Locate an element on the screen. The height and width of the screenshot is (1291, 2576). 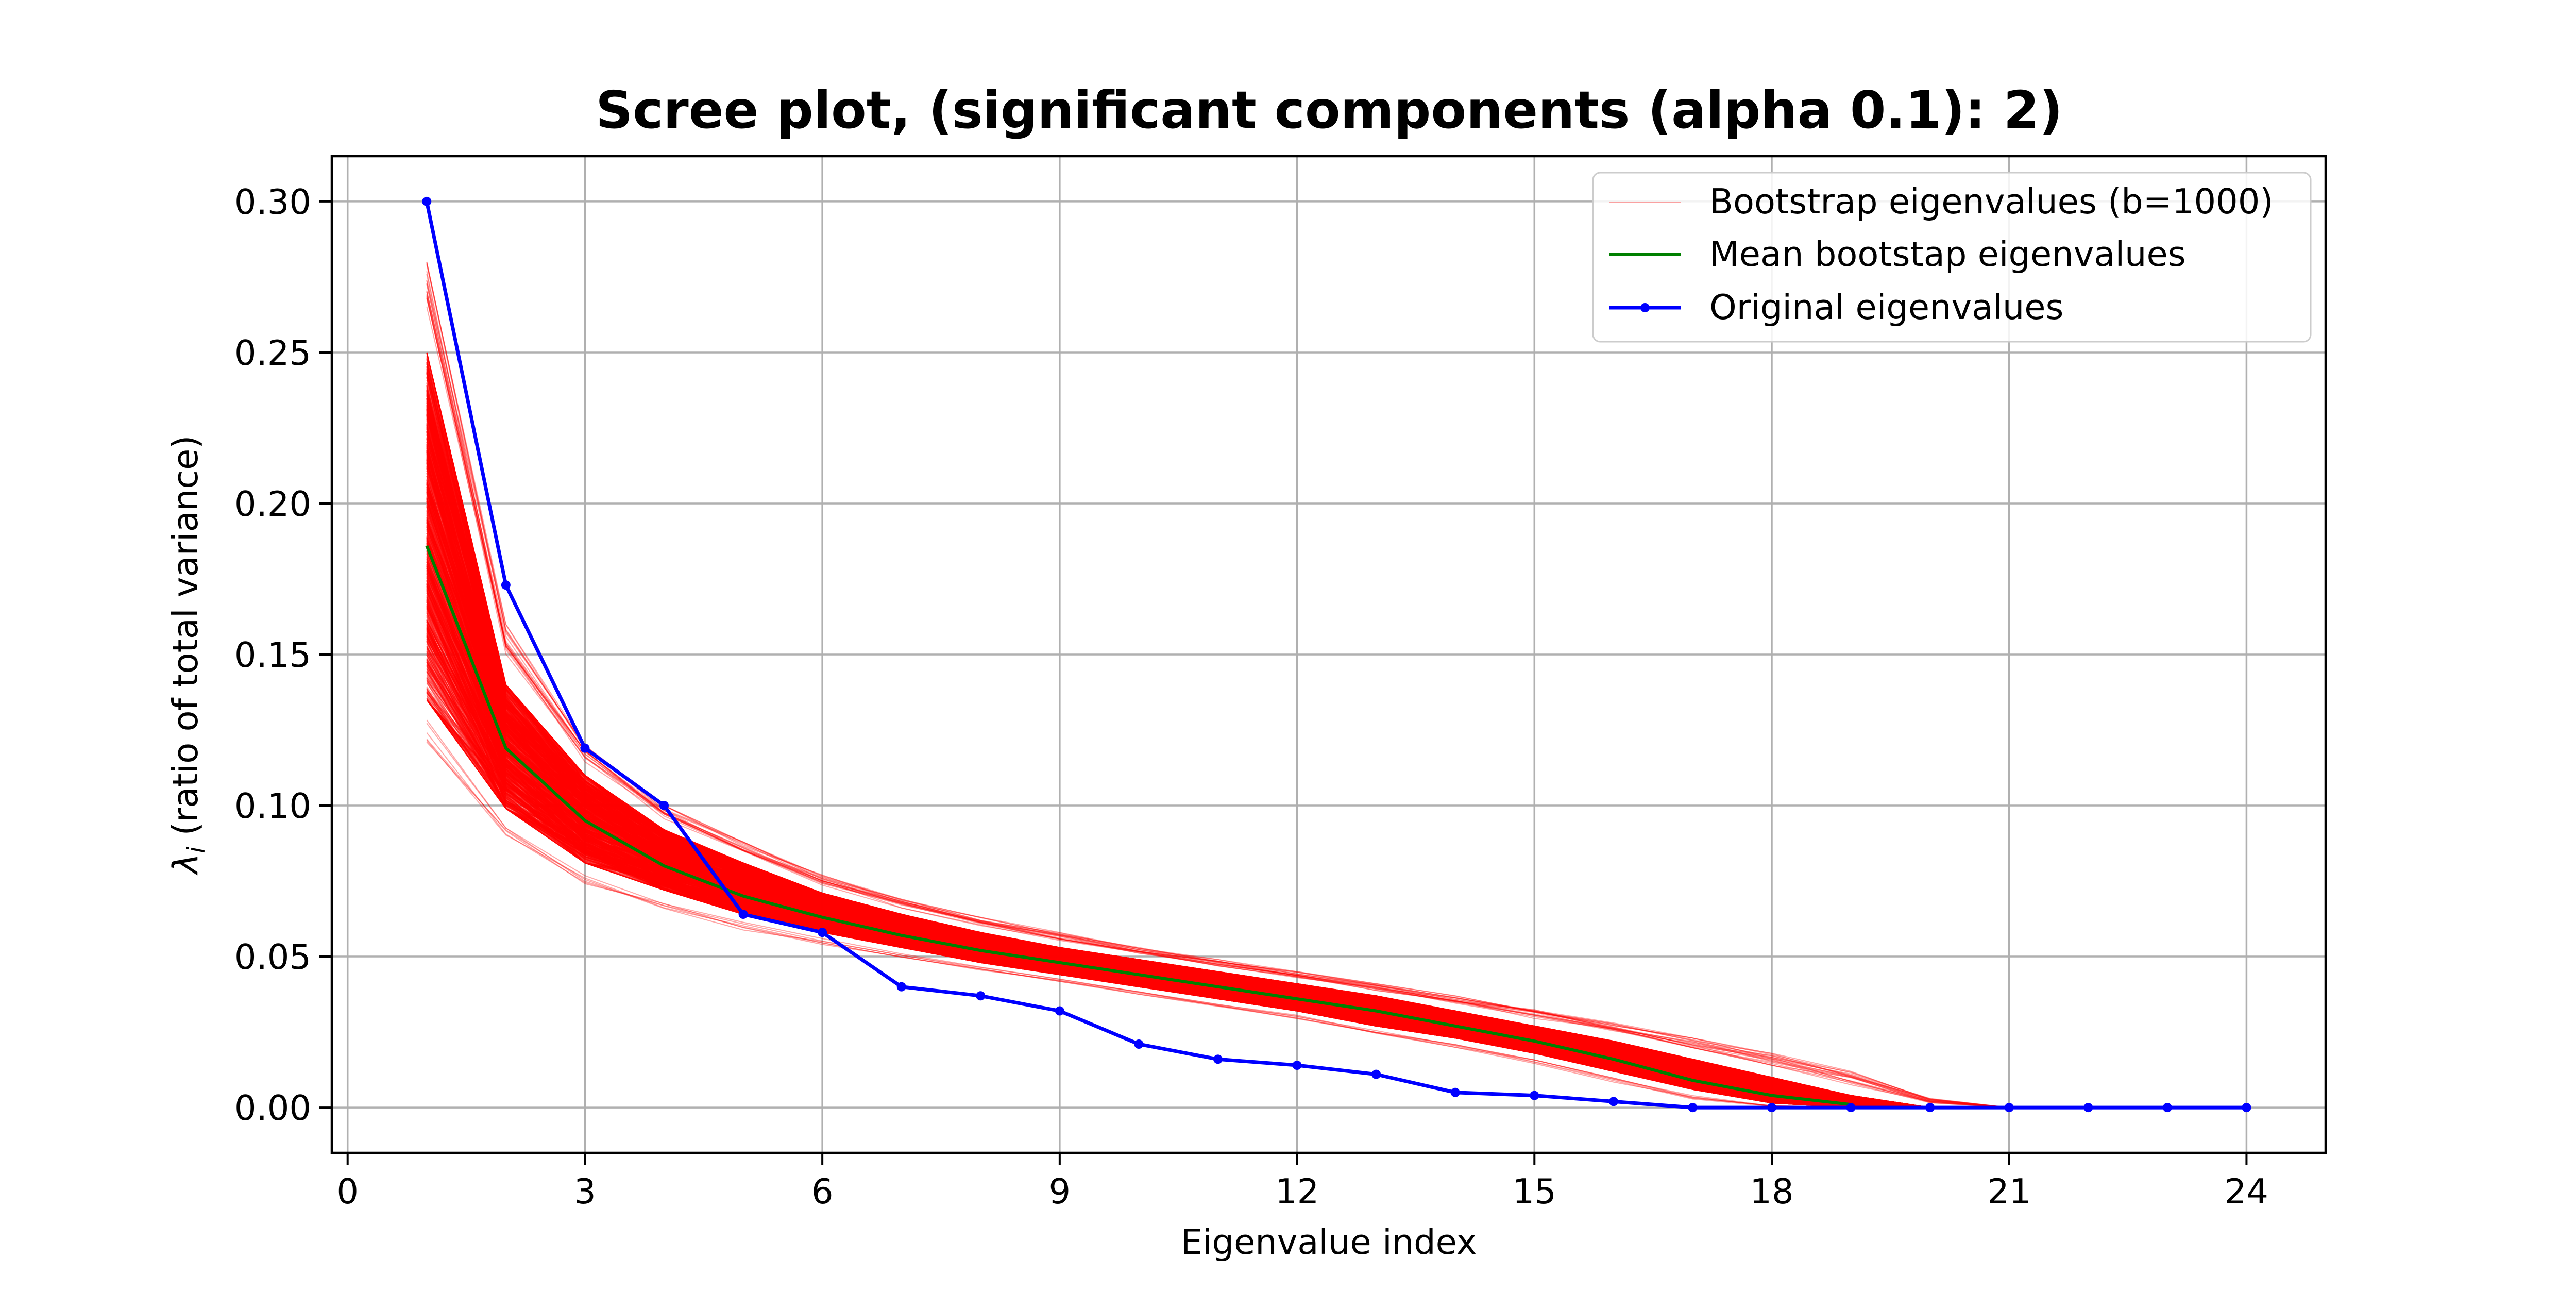
y-axis-label-lambda: λ is located at coordinates (185, 864).